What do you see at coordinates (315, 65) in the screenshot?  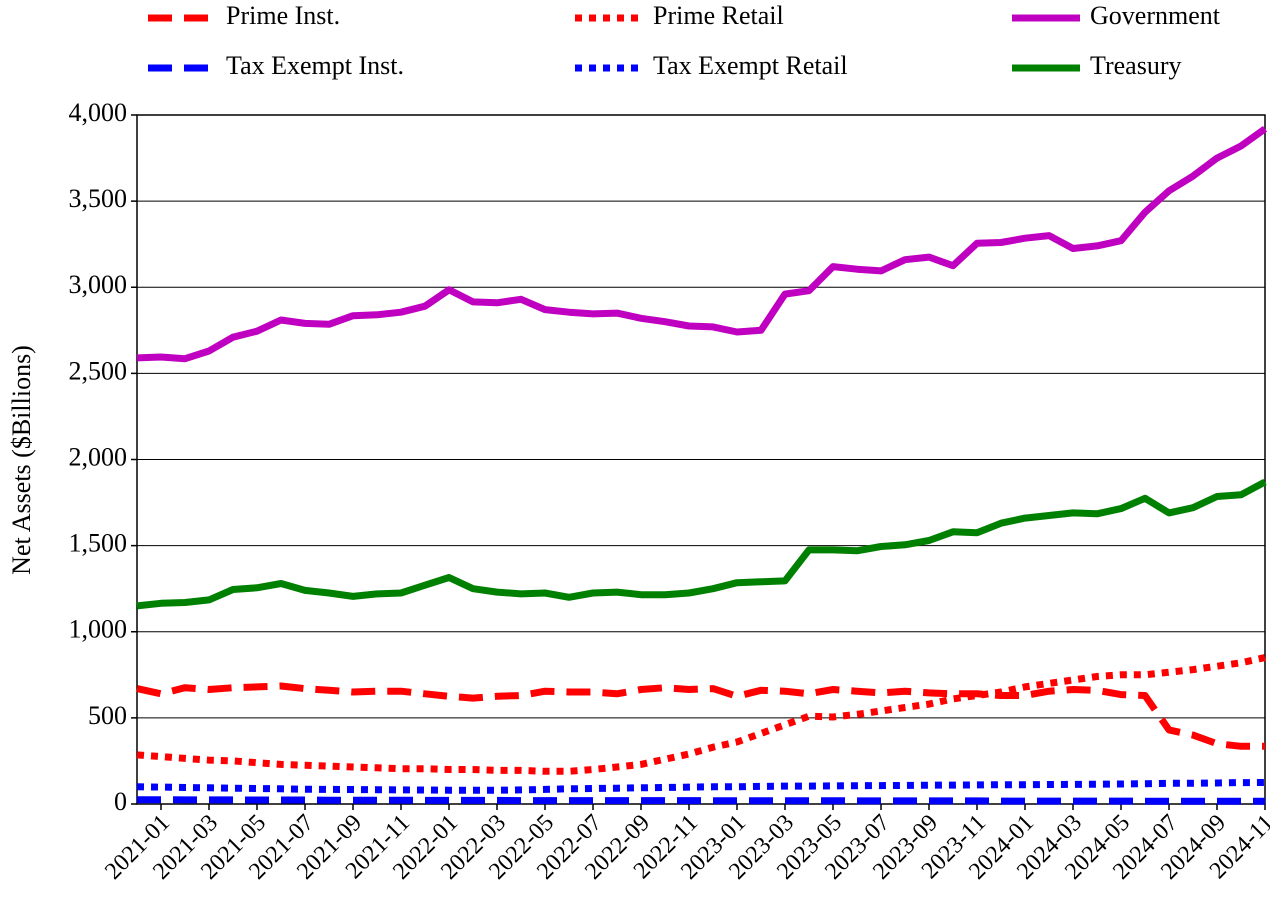 I see `legend-label: Tax Exempt Inst.` at bounding box center [315, 65].